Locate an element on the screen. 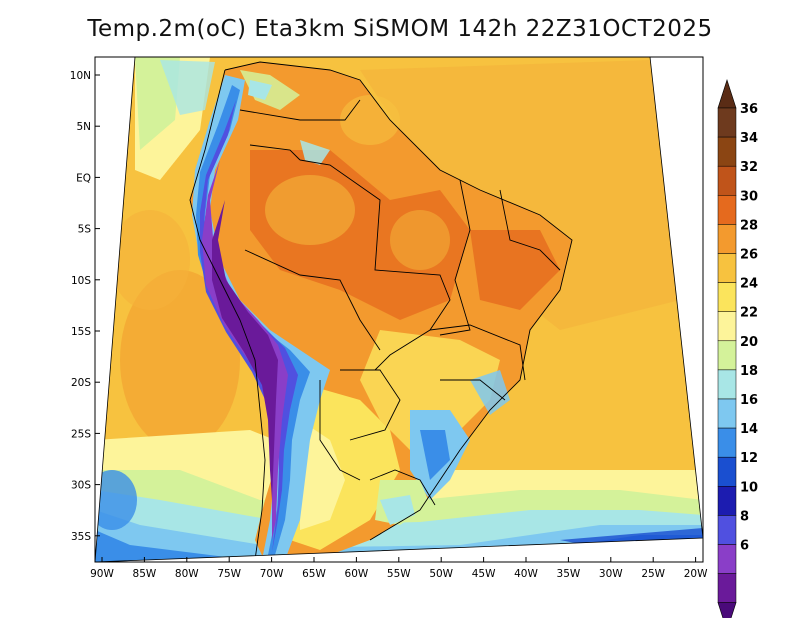 Image resolution: width=800 pixels, height=618 pixels. lat-tick-label: 5N is located at coordinates (83, 127).